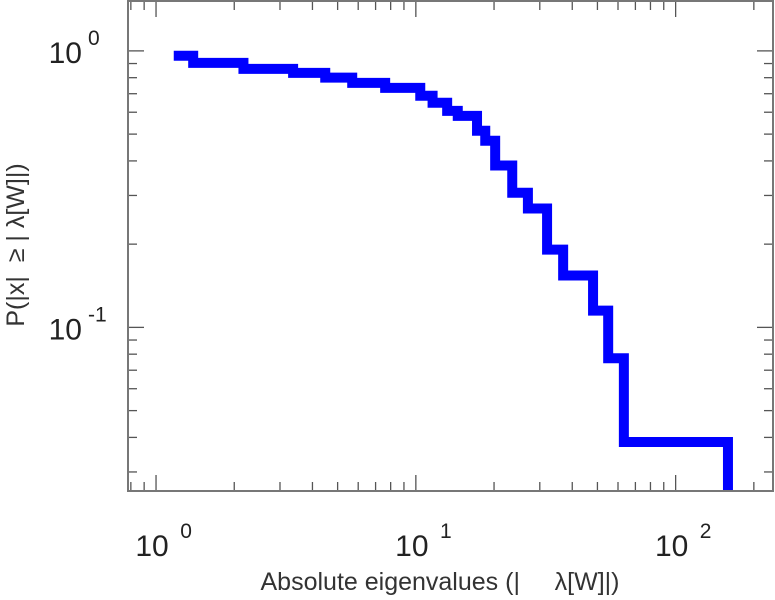  I want to click on x-tick-label-exponent: 0, so click(186, 531).